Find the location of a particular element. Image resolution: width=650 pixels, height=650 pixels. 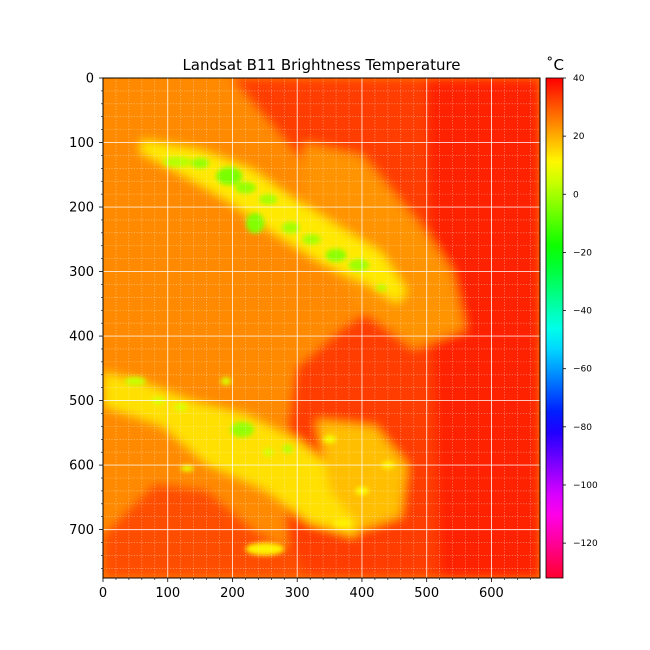

x-tick-label: 200 is located at coordinates (232, 593).